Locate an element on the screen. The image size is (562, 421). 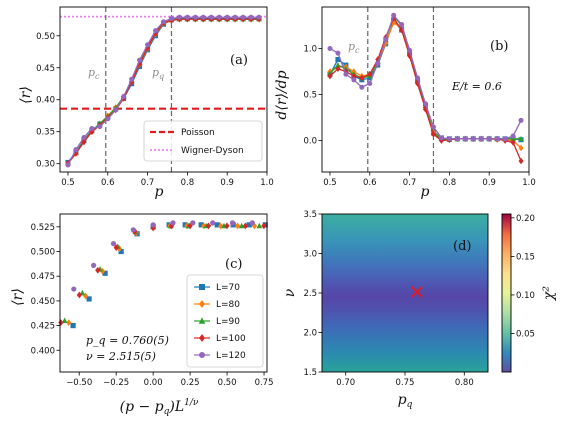
y-tick-label: 0.40 is located at coordinates (45, 101).